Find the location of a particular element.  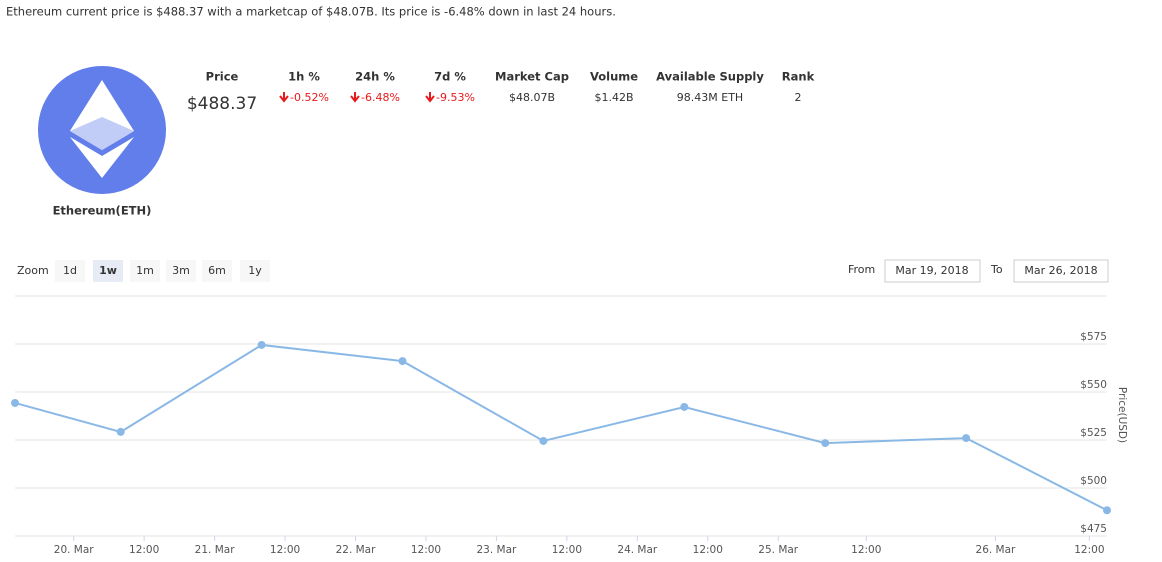

zoom-button-label: 6m is located at coordinates (217, 270).